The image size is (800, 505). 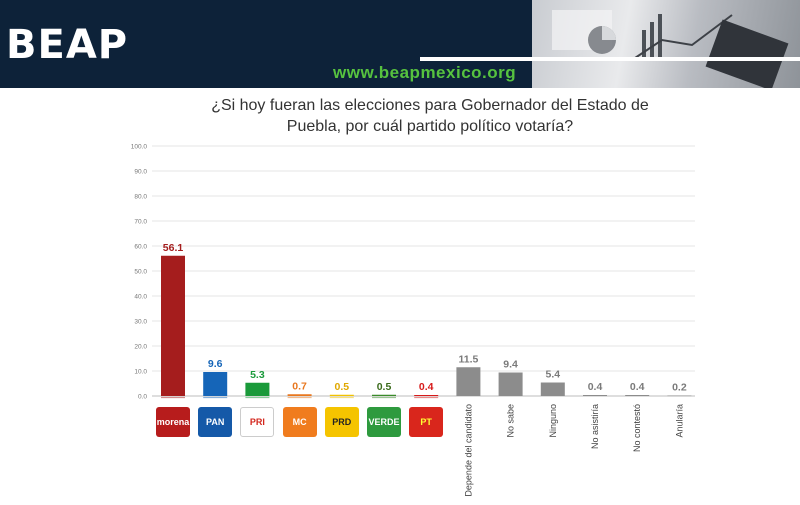 I want to click on y-tick-label: 10.0, so click(x=140, y=372).